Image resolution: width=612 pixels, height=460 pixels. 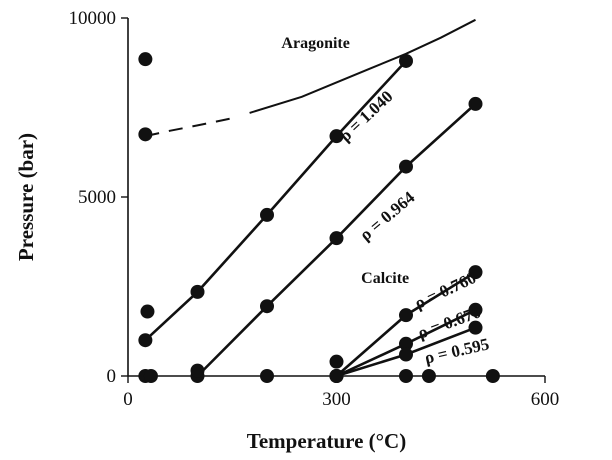 I want to click on phase-boundary-solid, so click(x=362, y=66).